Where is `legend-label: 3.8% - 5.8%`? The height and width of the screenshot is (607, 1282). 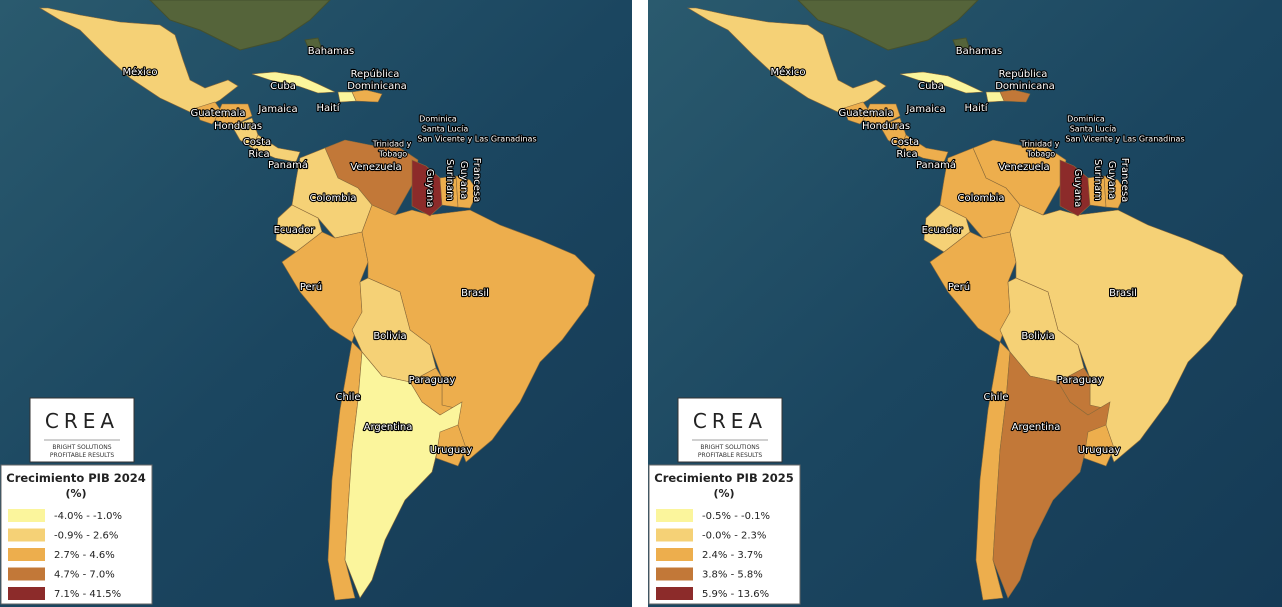 legend-label: 3.8% - 5.8% is located at coordinates (732, 575).